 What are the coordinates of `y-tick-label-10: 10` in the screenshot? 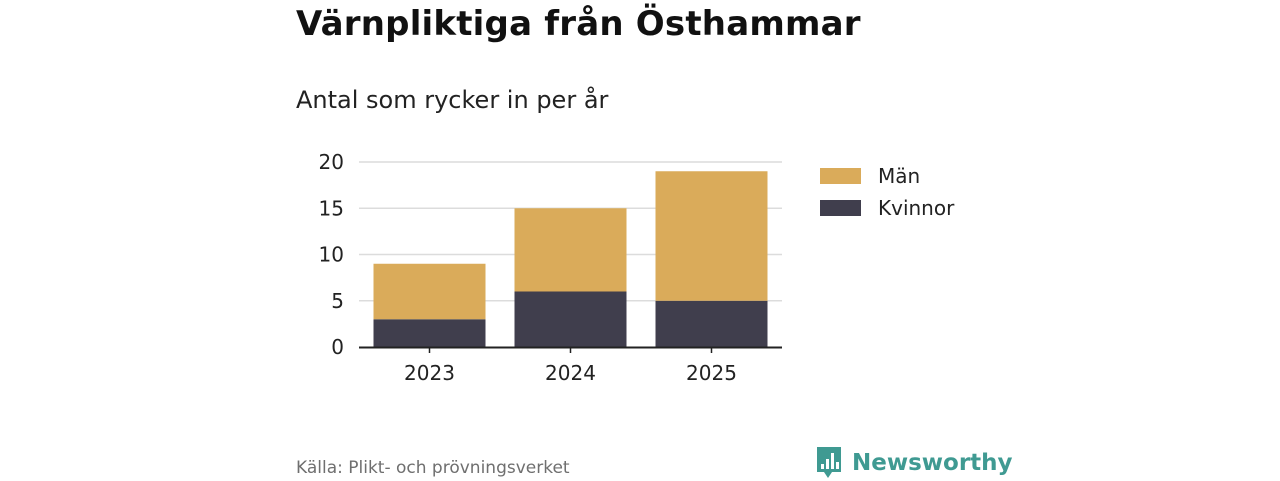 It's located at (331, 255).